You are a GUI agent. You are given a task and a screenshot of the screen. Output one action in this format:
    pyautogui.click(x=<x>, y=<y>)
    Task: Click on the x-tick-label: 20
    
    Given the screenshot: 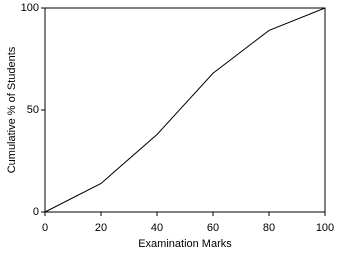 What is the action you would take?
    pyautogui.click(x=101, y=228)
    